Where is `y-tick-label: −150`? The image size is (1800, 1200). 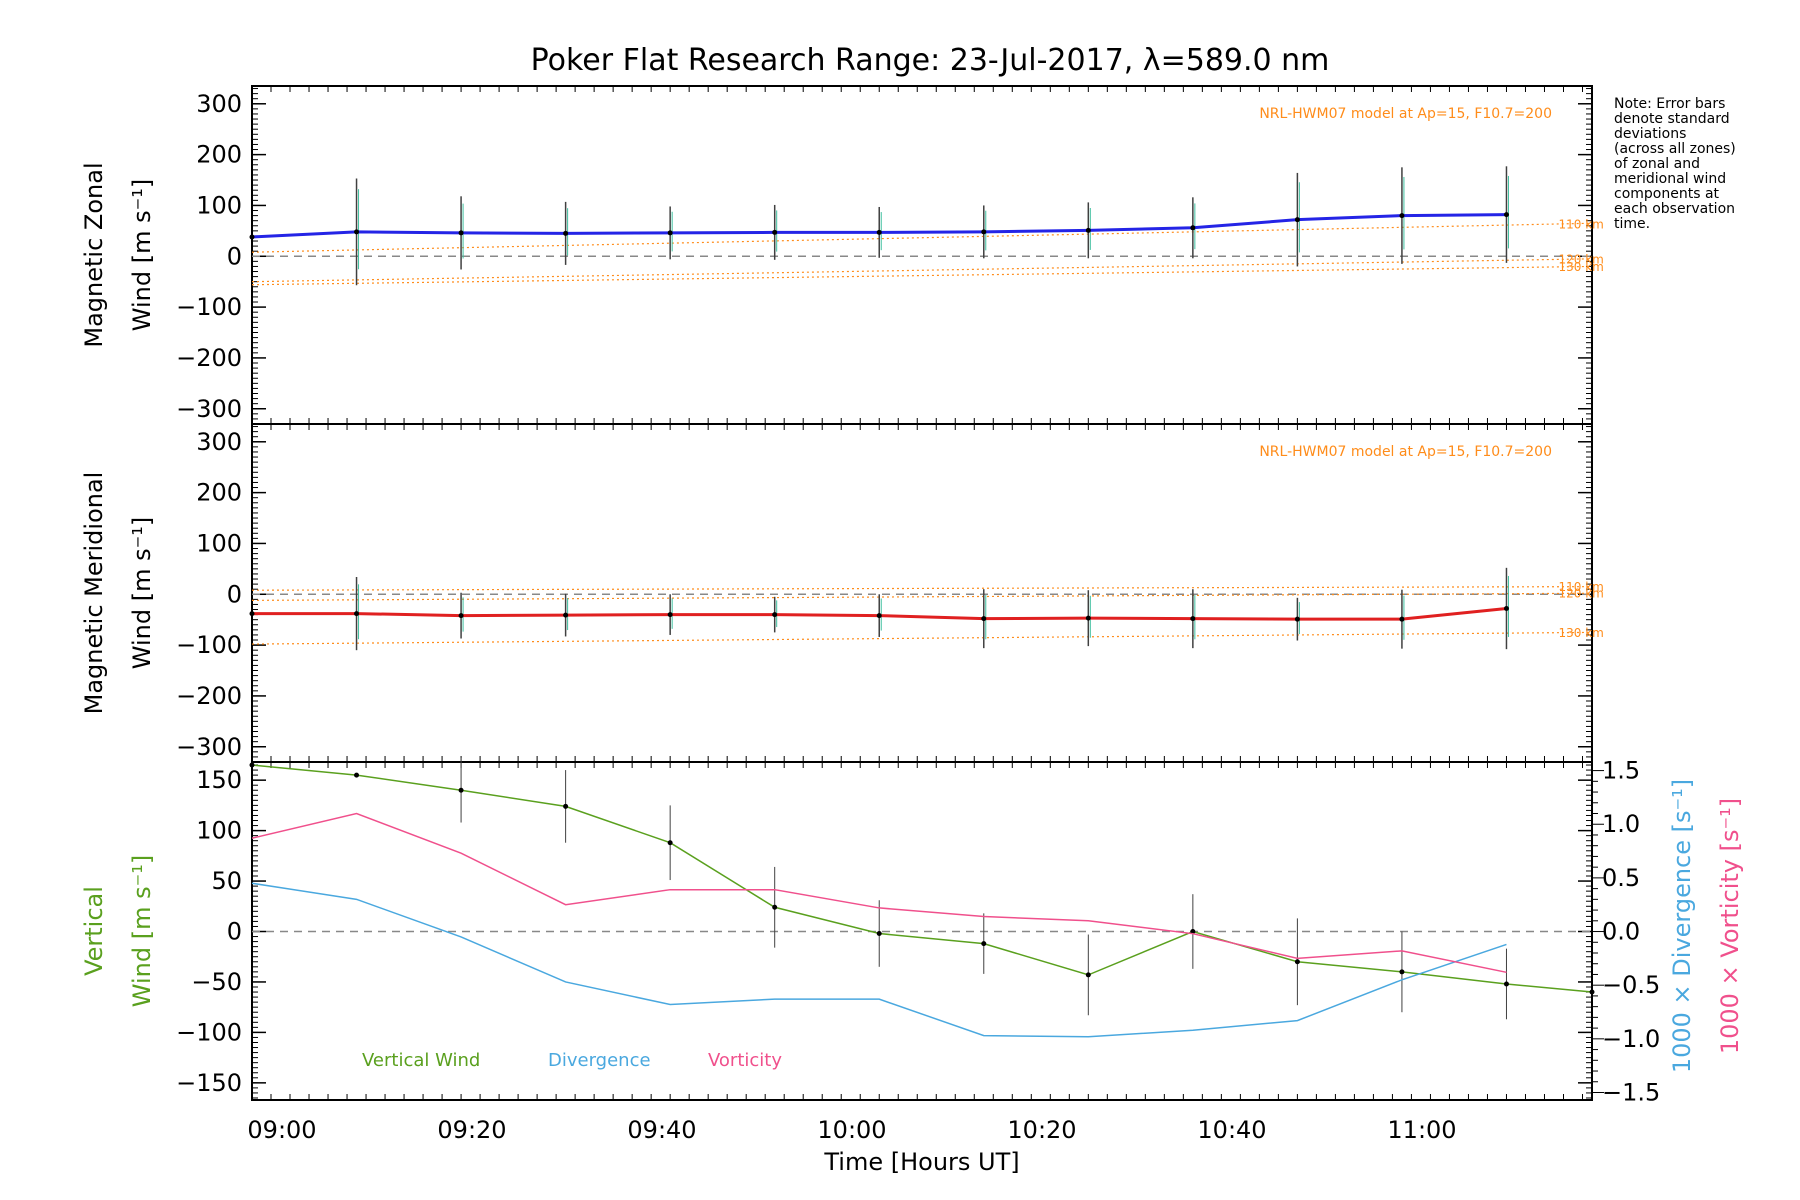
y-tick-label: −150 is located at coordinates (209, 1083).